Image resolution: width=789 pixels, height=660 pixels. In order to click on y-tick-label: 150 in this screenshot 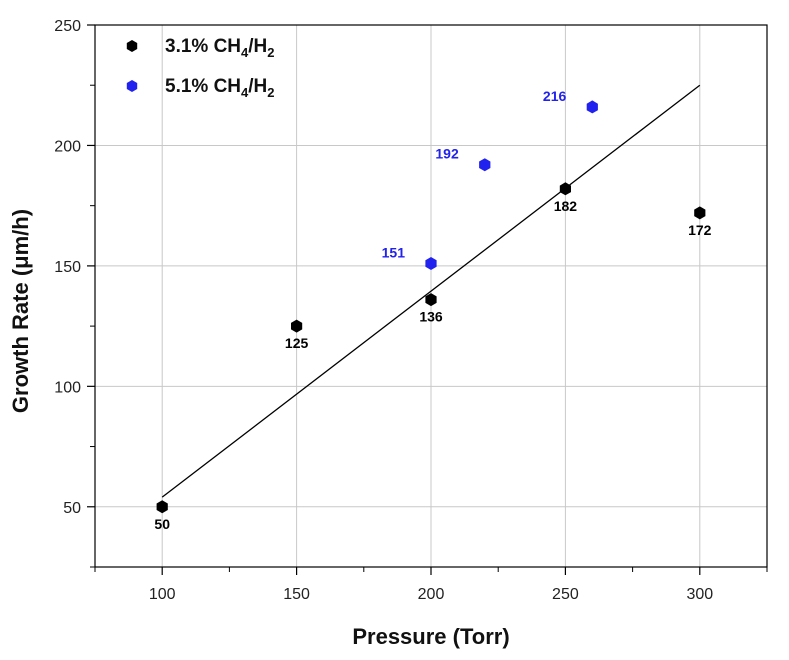, I will do `click(67, 267)`.